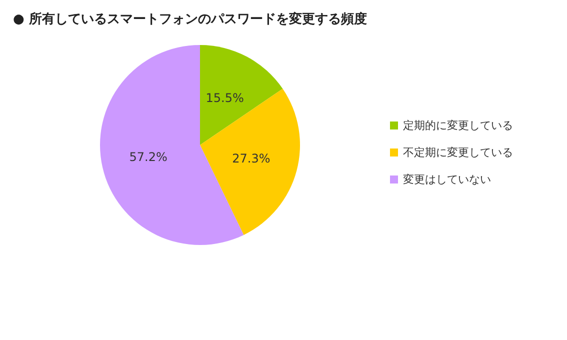 This screenshot has width=567, height=340. I want to click on data-label: 27.3%, so click(251, 159).